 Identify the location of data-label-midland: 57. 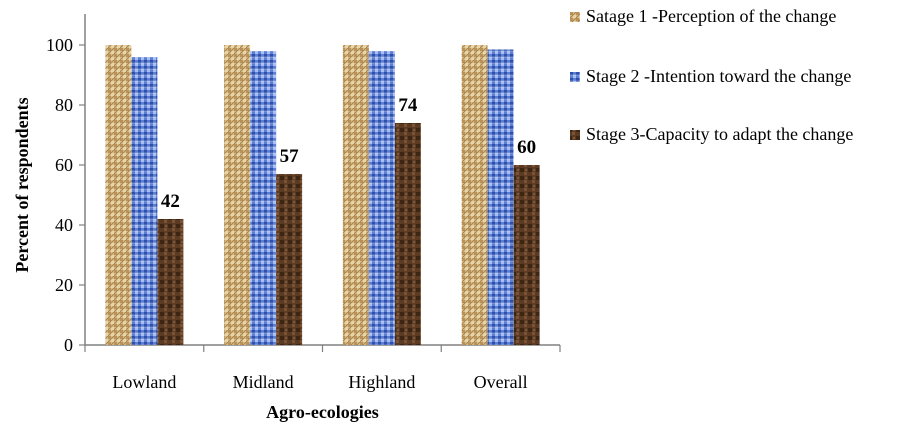
(290, 156).